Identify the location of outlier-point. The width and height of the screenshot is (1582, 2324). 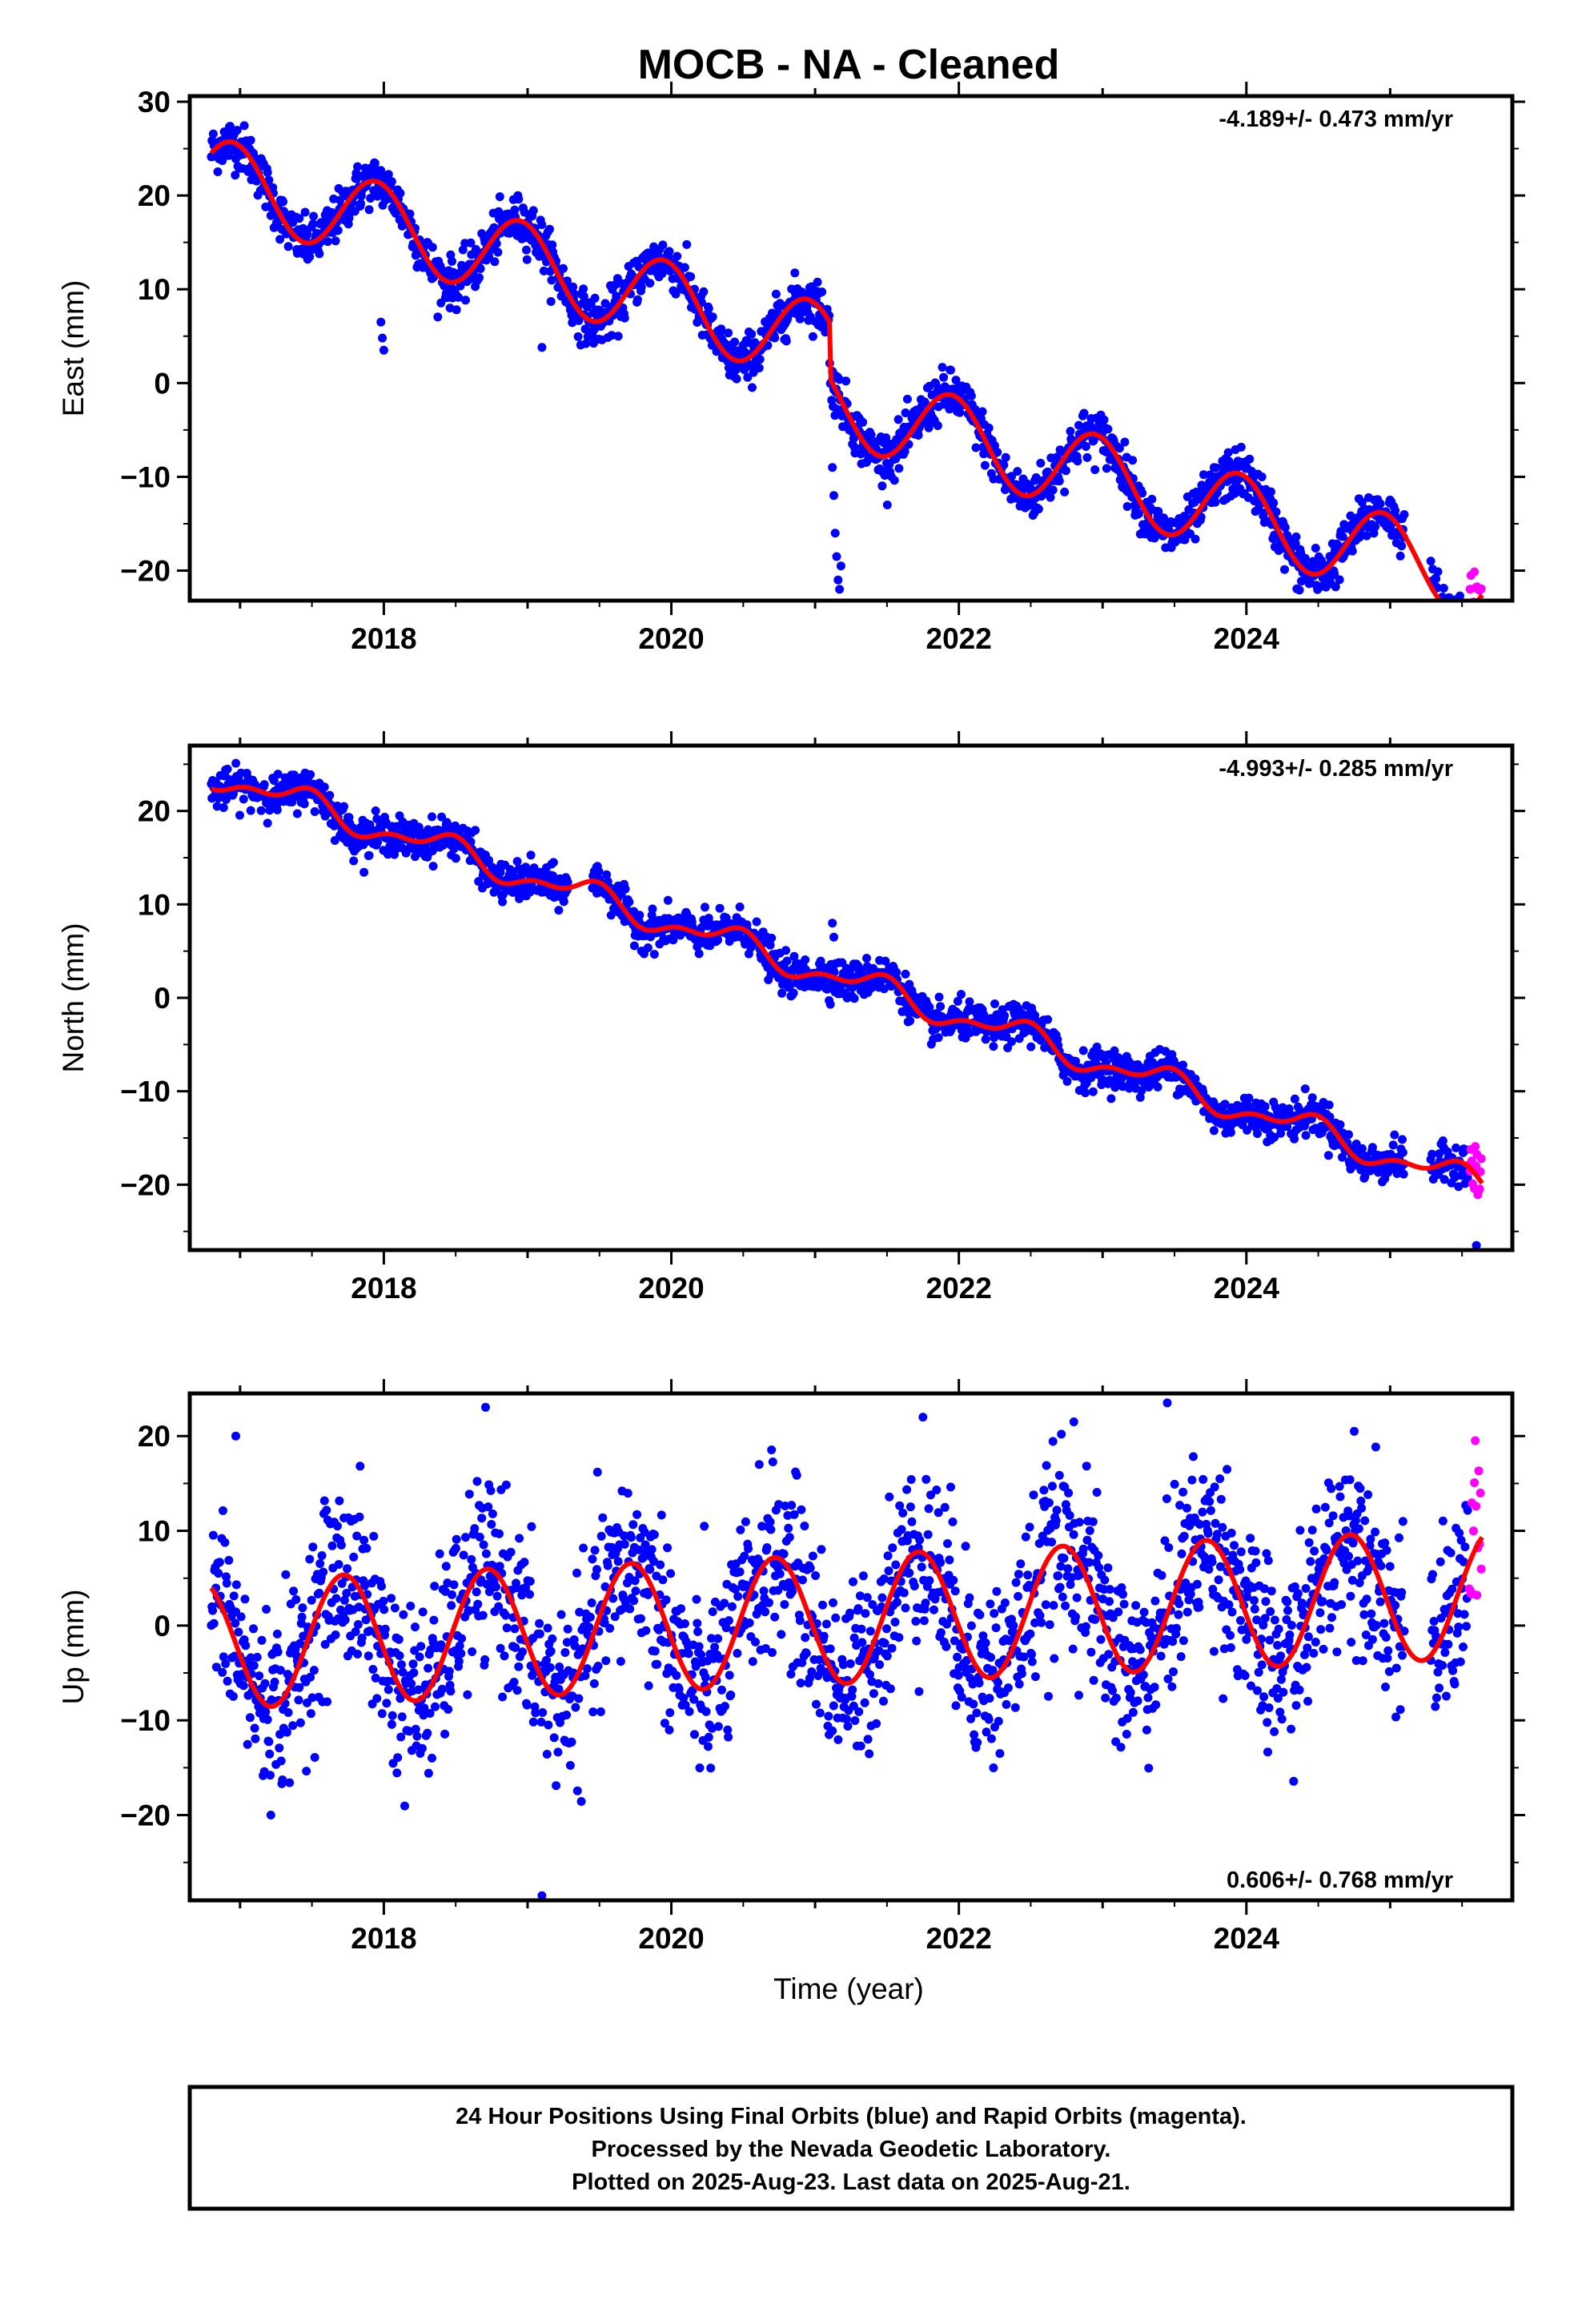
(835, 533).